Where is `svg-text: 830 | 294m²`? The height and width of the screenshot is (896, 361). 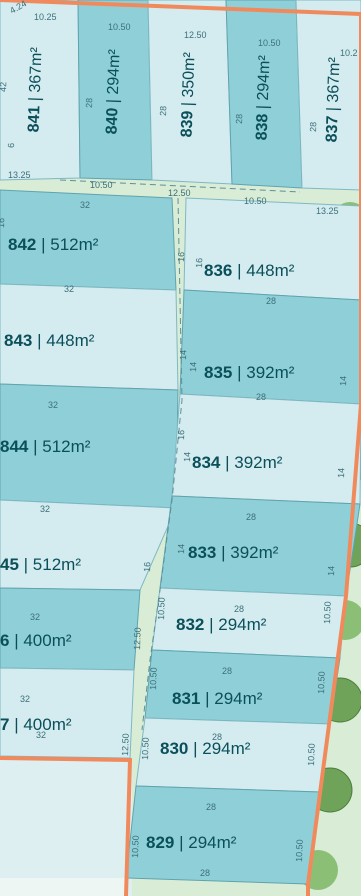 svg-text: 830 | 294m² is located at coordinates (205, 748).